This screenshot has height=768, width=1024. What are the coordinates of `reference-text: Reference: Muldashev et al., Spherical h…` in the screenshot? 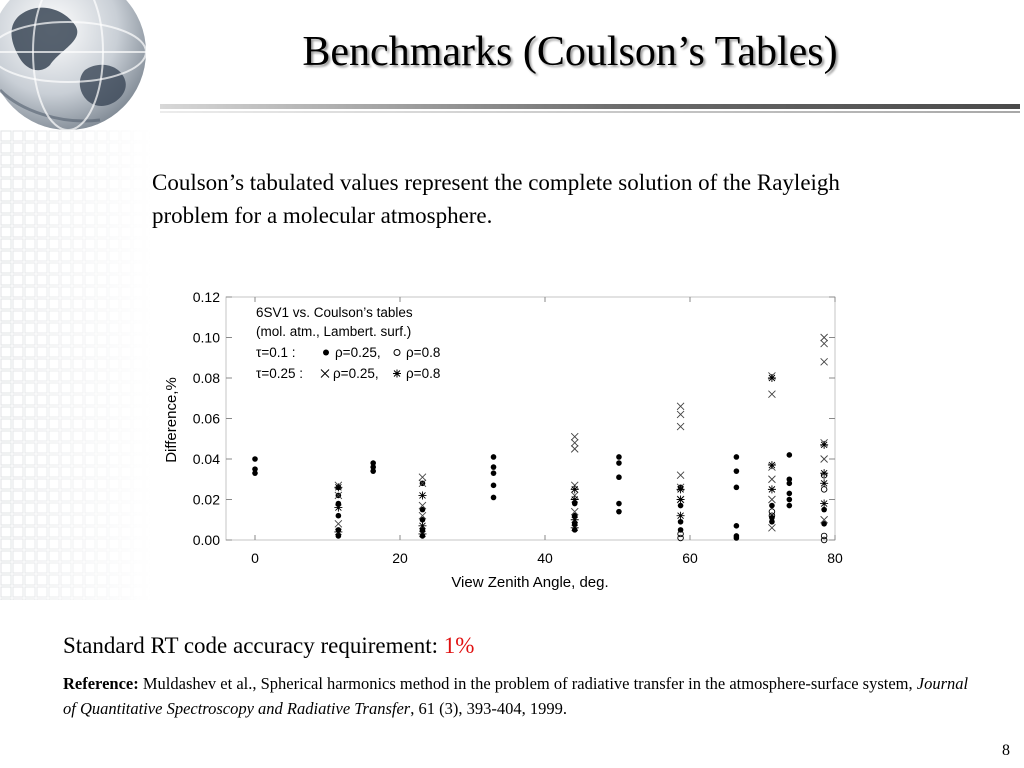 It's located at (523, 696).